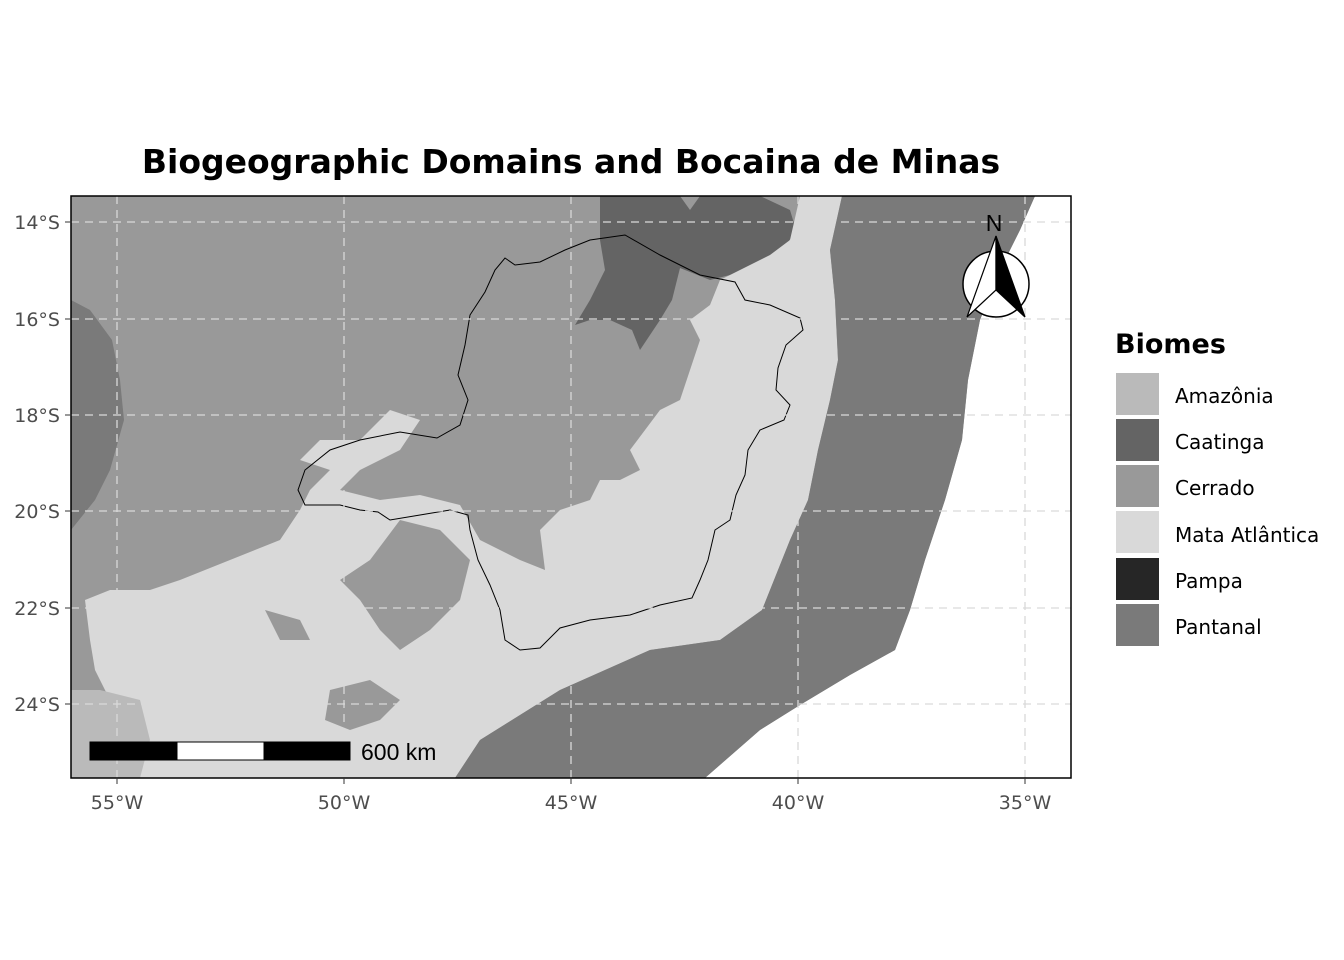  What do you see at coordinates (1137, 625) in the screenshot?
I see `legend-swatch-pantanal` at bounding box center [1137, 625].